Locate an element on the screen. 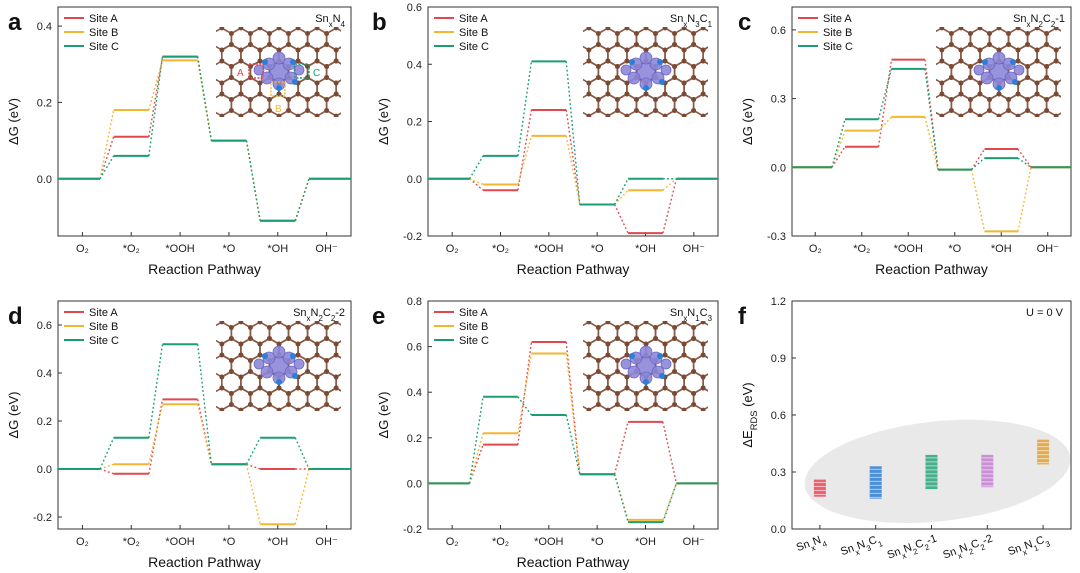 This screenshot has width=1080, height=573. structure-inset is located at coordinates (278, 366).